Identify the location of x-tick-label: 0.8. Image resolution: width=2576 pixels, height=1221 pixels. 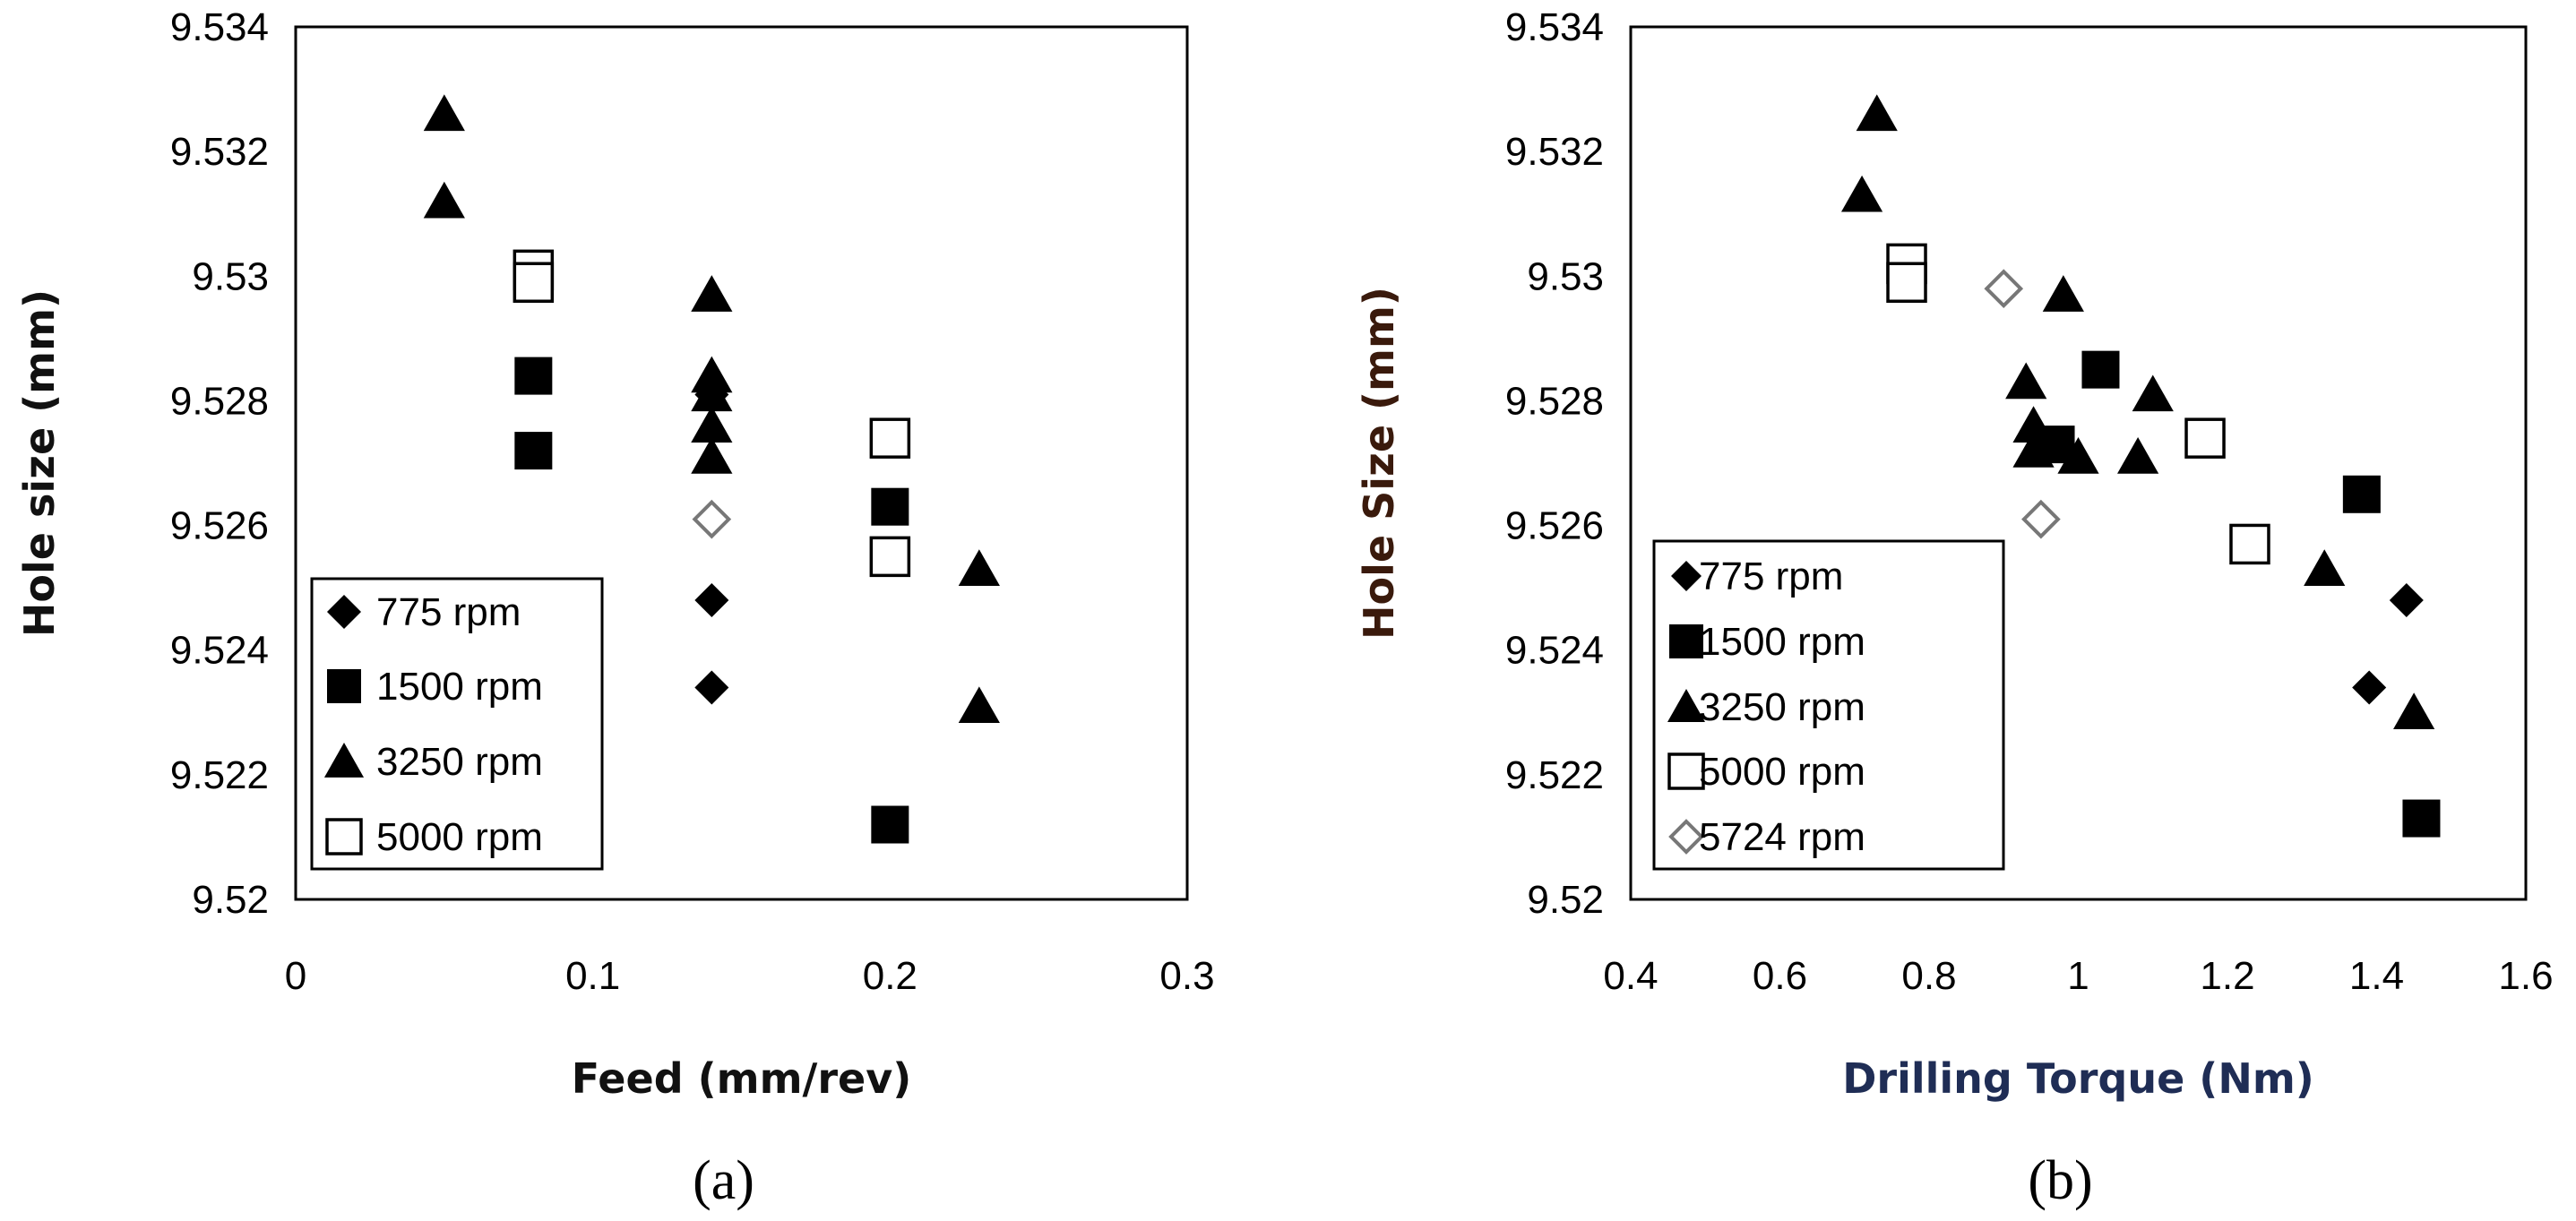
(1928, 976).